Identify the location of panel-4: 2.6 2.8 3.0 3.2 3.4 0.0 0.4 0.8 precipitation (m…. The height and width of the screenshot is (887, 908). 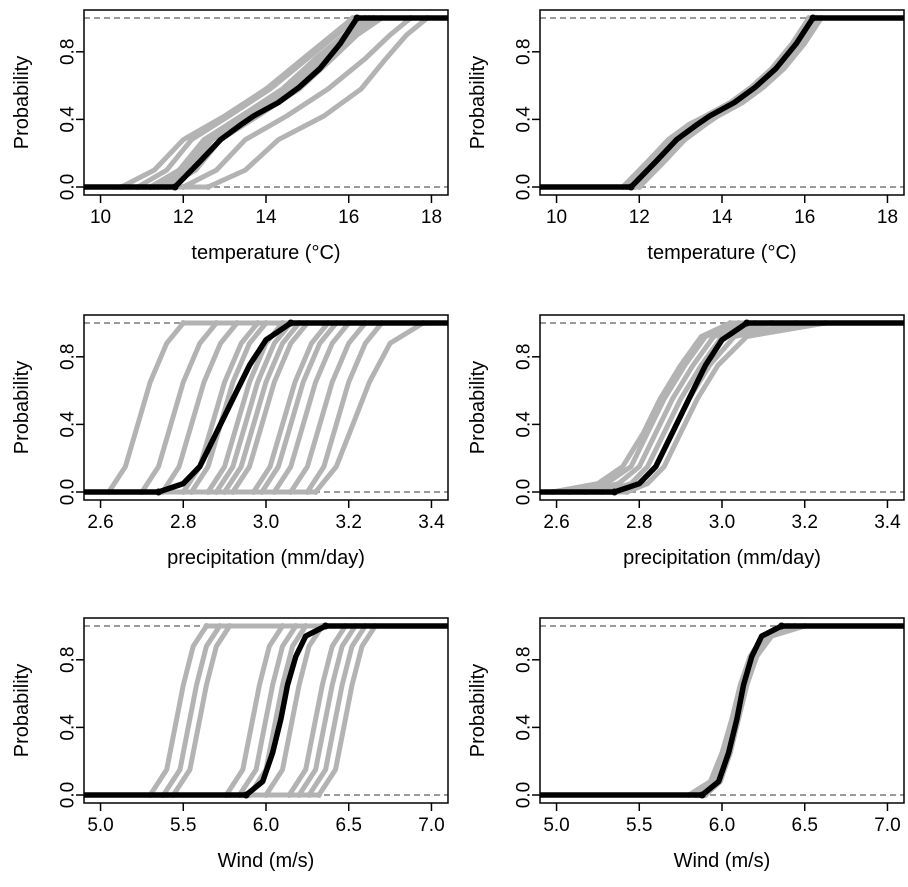
(686, 441).